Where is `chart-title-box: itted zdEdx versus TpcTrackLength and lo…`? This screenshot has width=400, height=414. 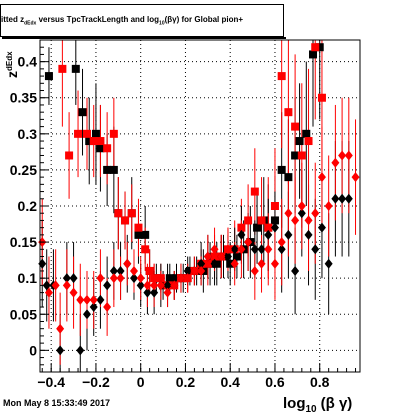 chart-title-box: itted zdEdx versus TpcTrackLength and lo… is located at coordinates (142, 20).